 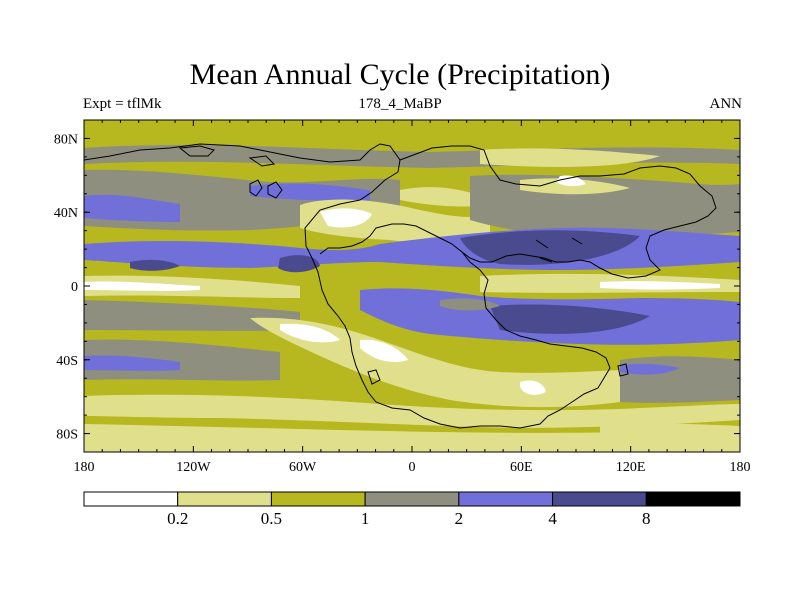 I want to click on lon-tick-label: 0, so click(x=412, y=467).